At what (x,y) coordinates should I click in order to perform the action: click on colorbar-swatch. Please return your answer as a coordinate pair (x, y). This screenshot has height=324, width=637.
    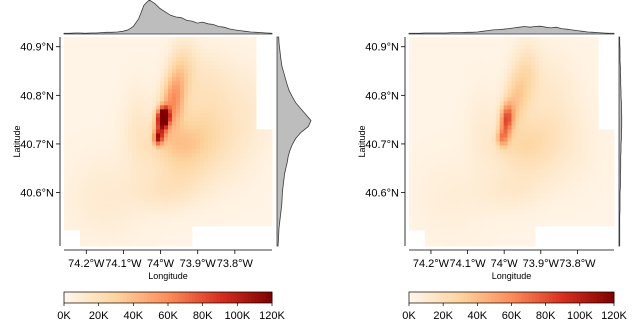
    Looking at the image, I should click on (83, 297).